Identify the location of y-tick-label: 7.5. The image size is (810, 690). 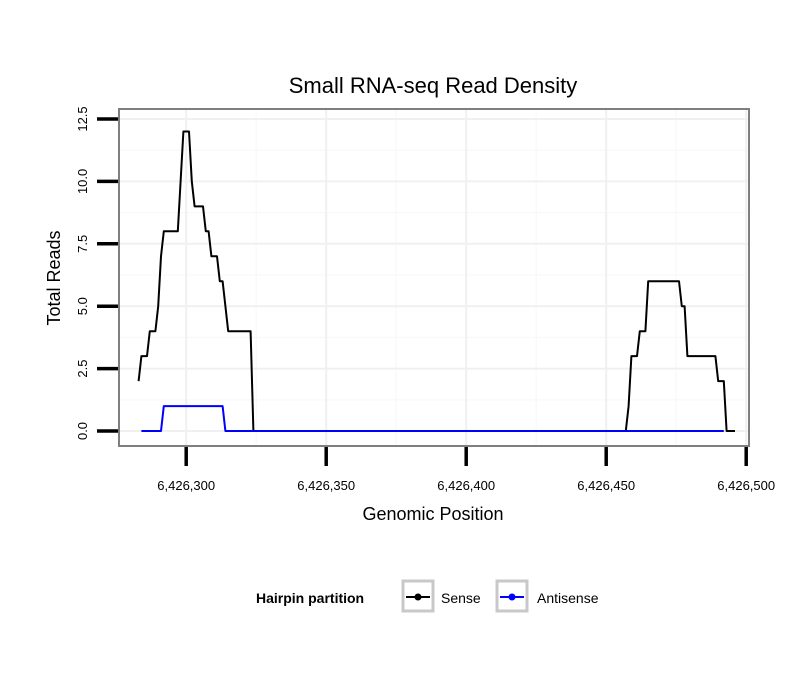
(82, 244).